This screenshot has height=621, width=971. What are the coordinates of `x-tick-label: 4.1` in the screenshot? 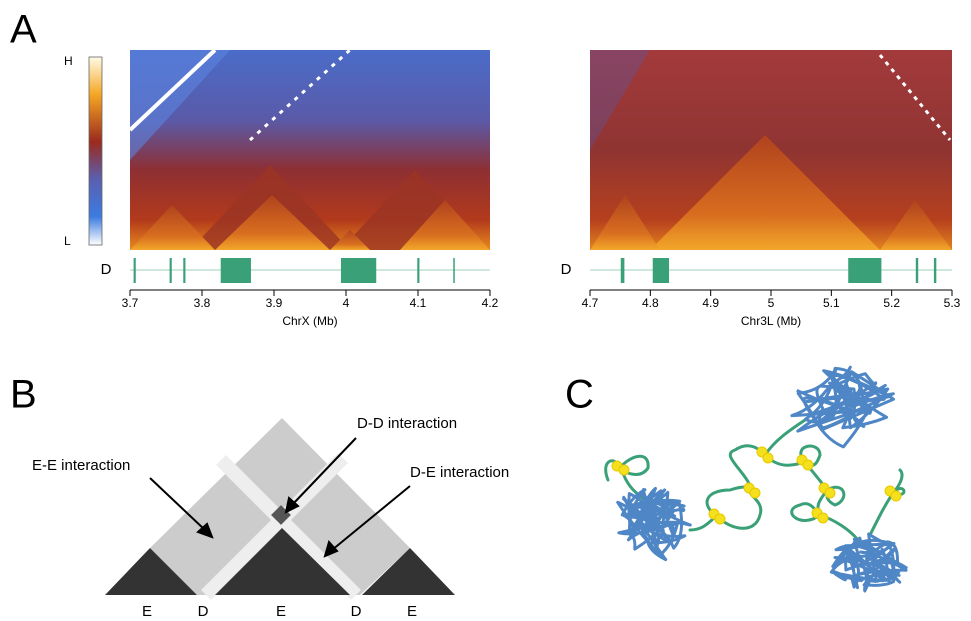 It's located at (418, 303).